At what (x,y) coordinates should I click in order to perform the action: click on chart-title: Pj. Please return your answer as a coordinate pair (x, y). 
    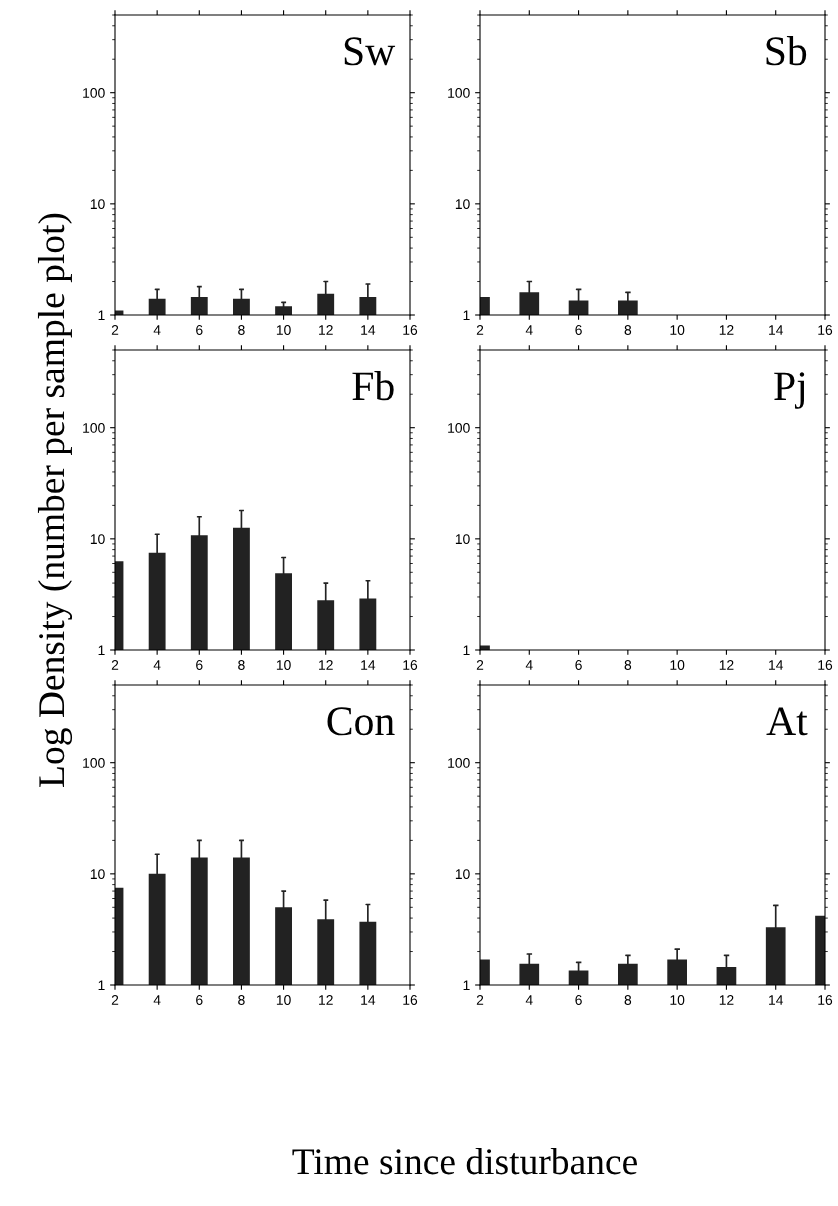
    Looking at the image, I should click on (789, 390).